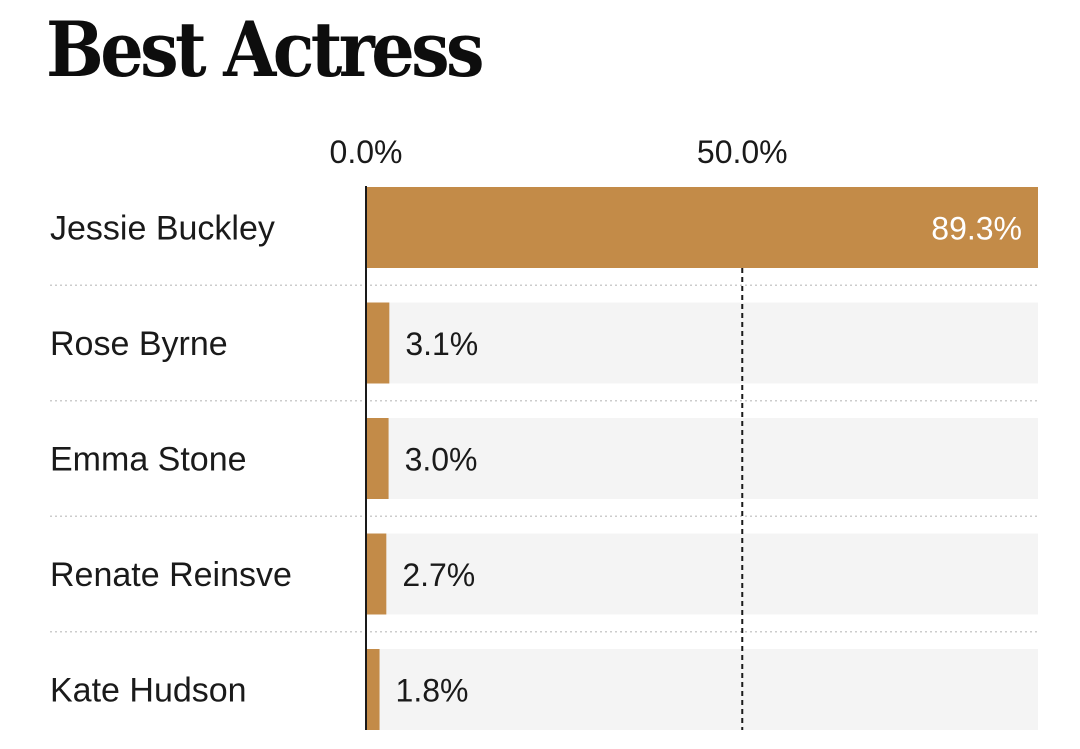 The width and height of the screenshot is (1080, 749). Describe the element at coordinates (265, 49) in the screenshot. I see `chart-title: Best Actress` at that location.